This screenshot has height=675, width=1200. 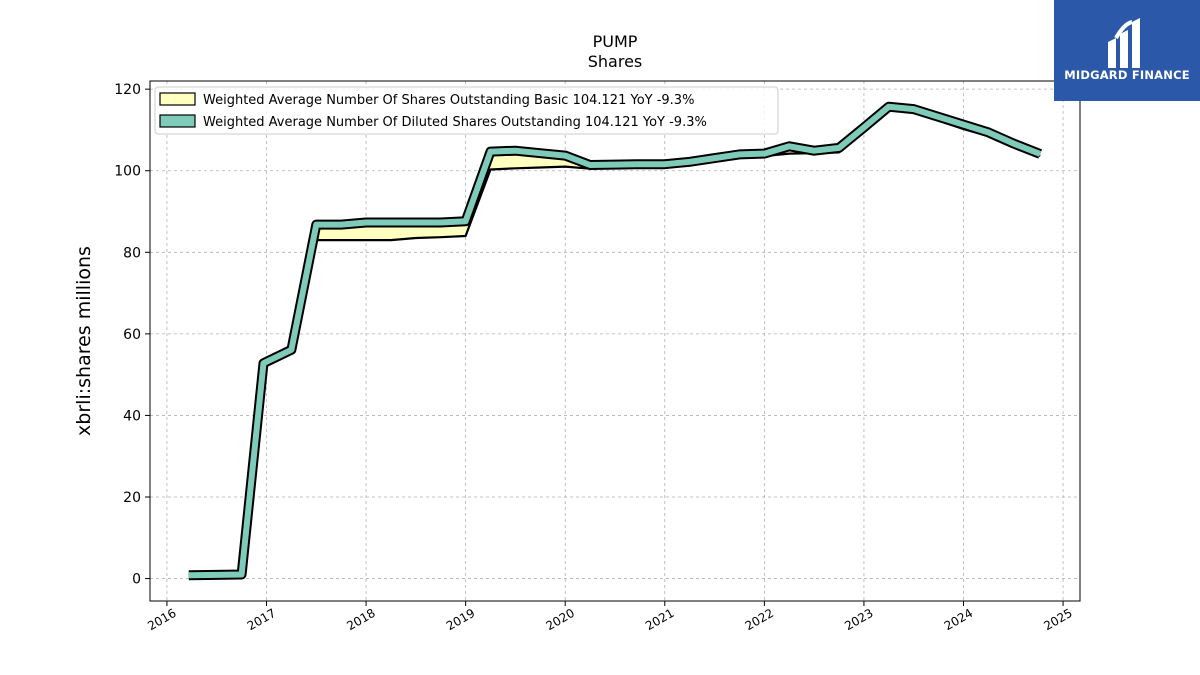 What do you see at coordinates (177, 121) in the screenshot?
I see `legend-swatch-diluted` at bounding box center [177, 121].